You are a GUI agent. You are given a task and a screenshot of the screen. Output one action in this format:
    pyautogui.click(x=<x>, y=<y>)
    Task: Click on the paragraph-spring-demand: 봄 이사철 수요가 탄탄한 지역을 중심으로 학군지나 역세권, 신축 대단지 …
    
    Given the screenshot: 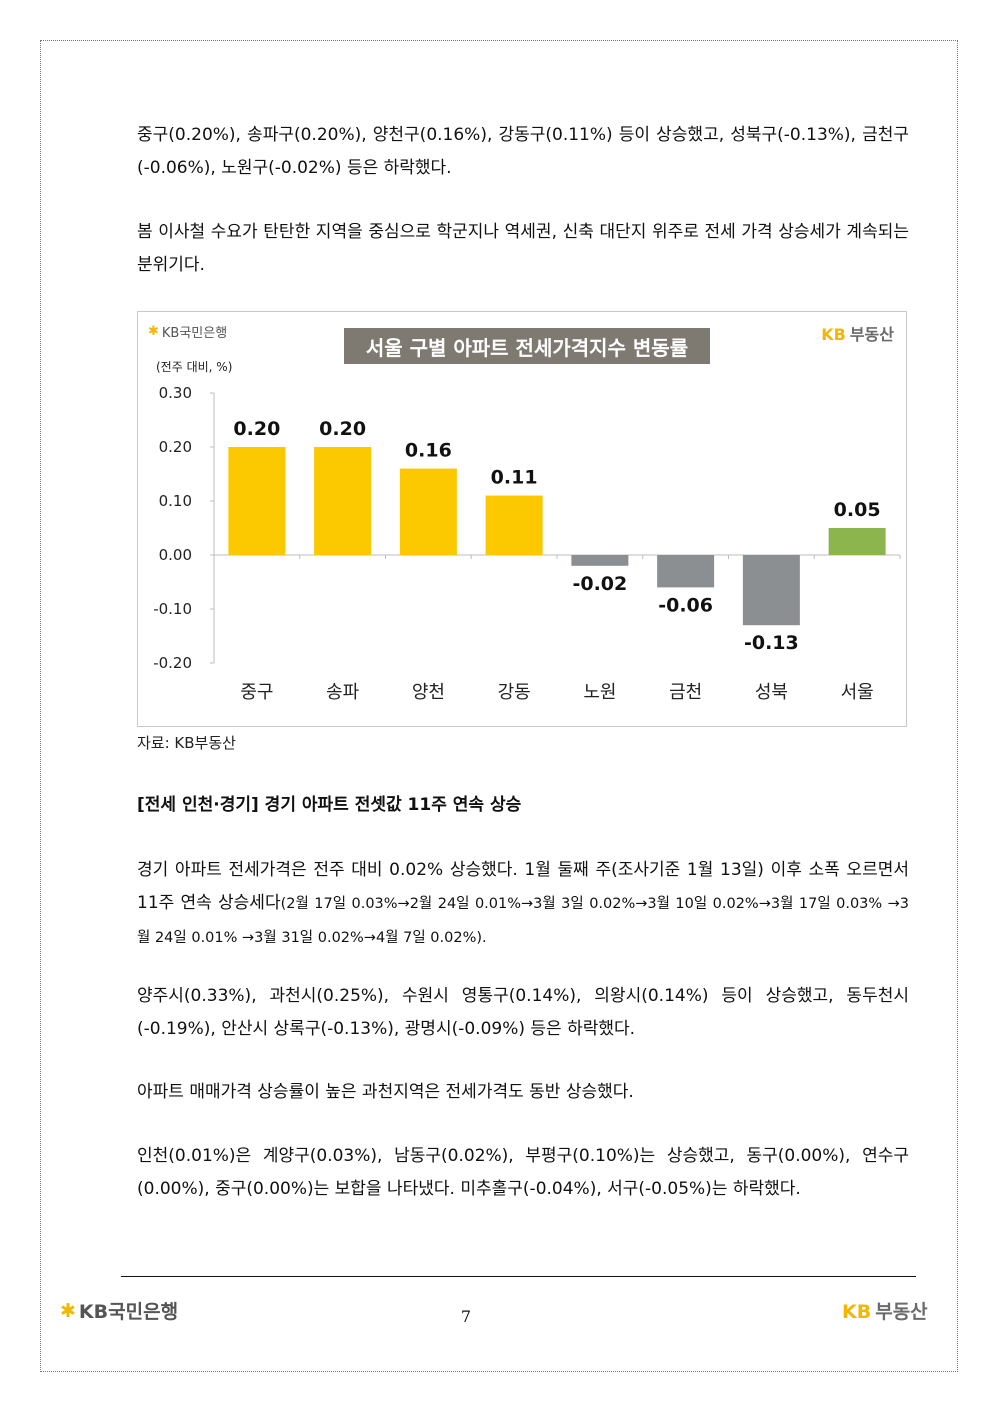 What is the action you would take?
    pyautogui.click(x=523, y=248)
    